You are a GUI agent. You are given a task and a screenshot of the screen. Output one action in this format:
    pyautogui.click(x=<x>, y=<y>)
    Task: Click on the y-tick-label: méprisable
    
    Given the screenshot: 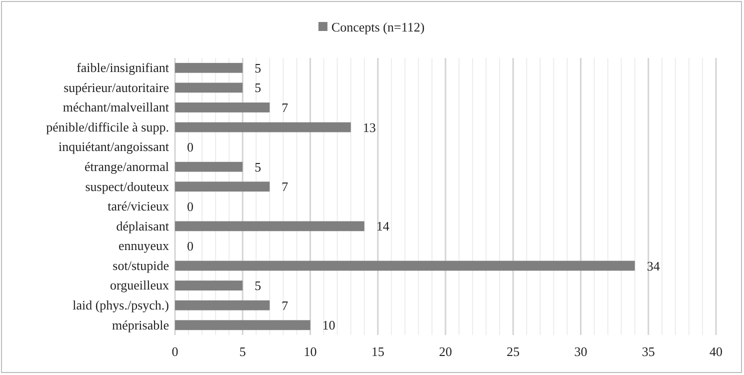 What is the action you would take?
    pyautogui.click(x=141, y=324)
    